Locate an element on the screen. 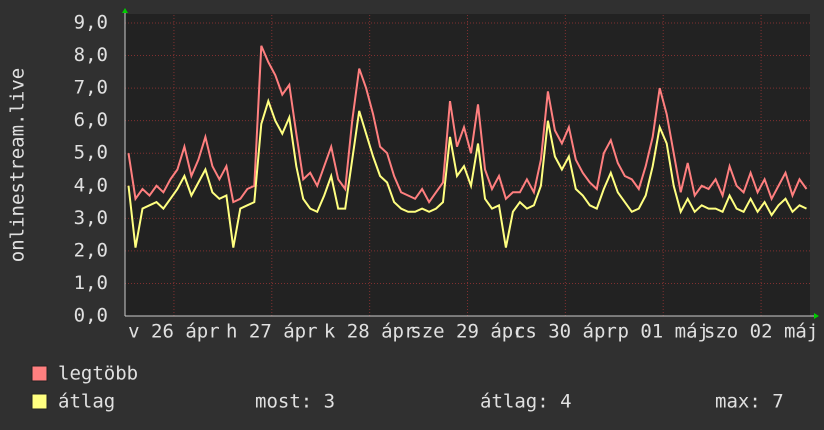 The width and height of the screenshot is (824, 430). y-tick-label: 6,0 is located at coordinates (91, 120).